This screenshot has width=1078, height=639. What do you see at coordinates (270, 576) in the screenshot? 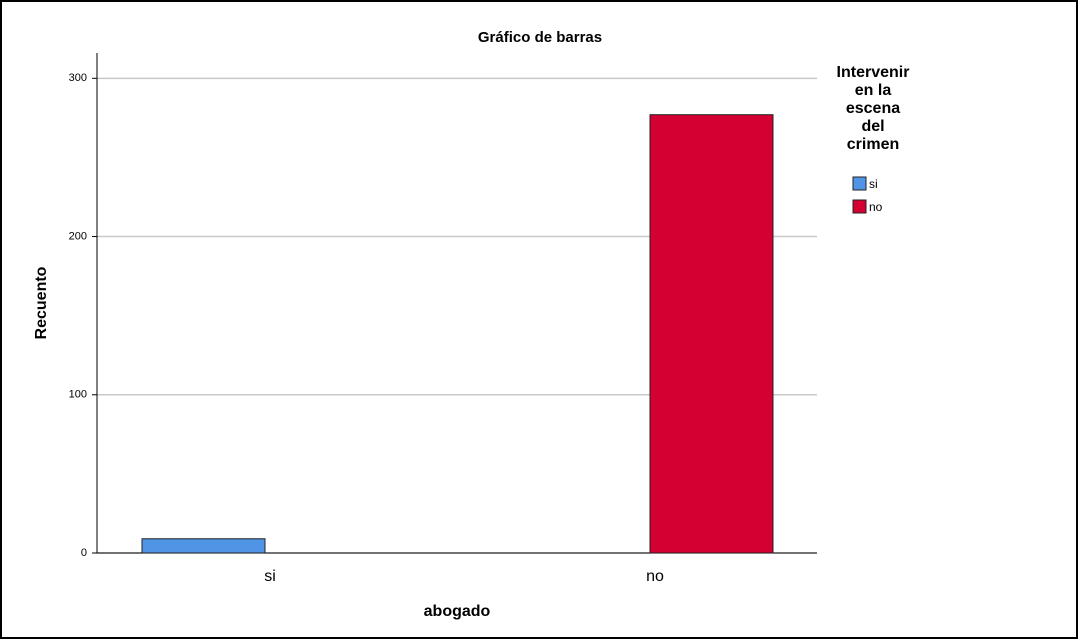
I see `x-tick-label: si` at bounding box center [270, 576].